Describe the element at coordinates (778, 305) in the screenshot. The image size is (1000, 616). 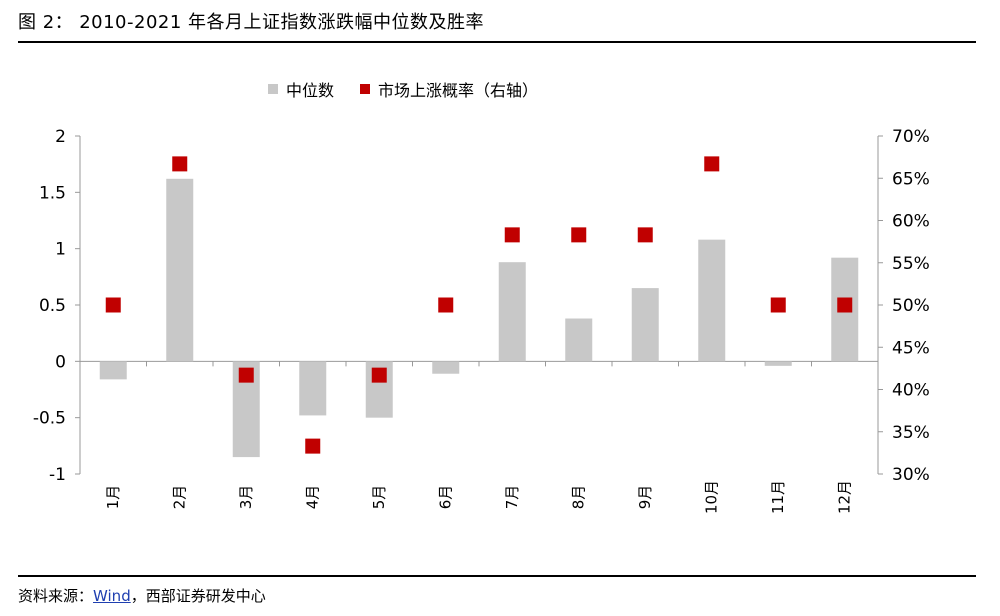
I see `up-probability-marker-11月` at that location.